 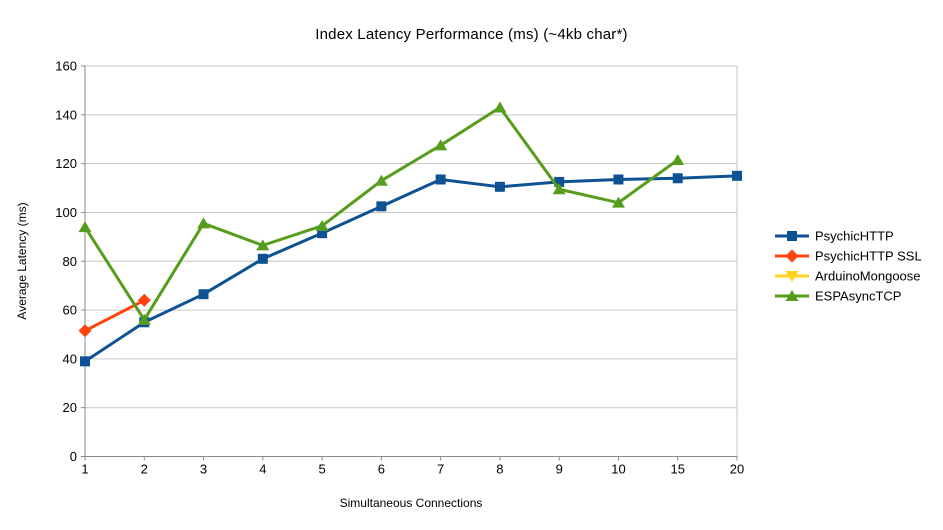 I want to click on x-tick-label: 3, so click(x=203, y=469).